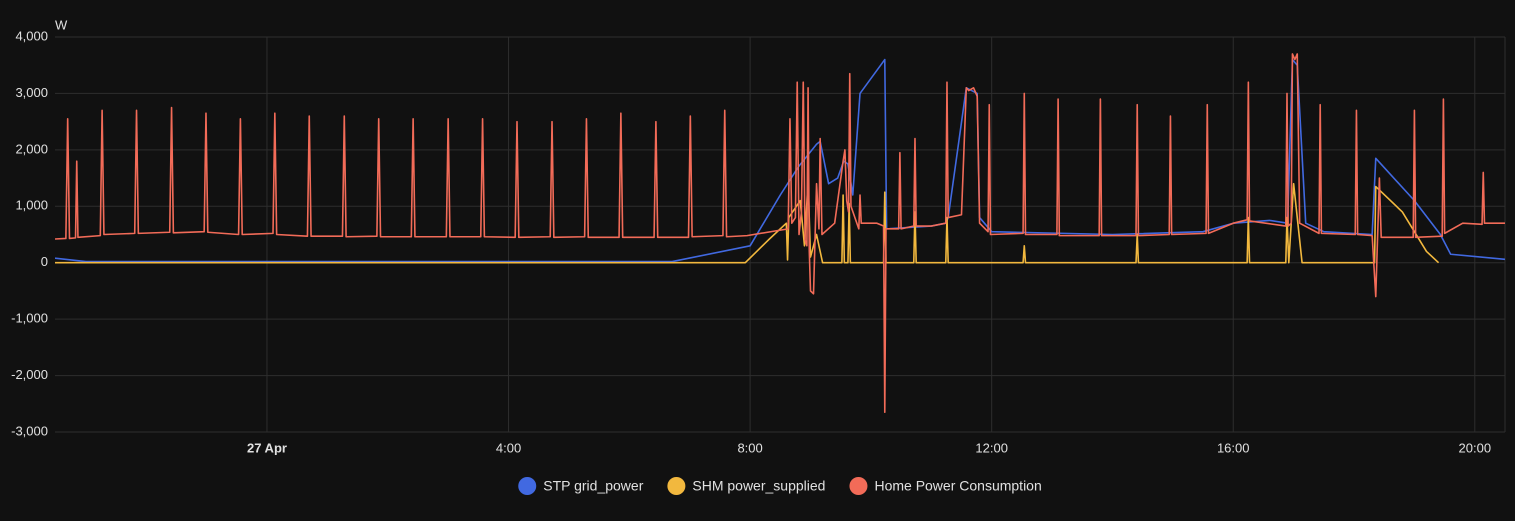  I want to click on y-tick-label: 4,000, so click(31, 35).